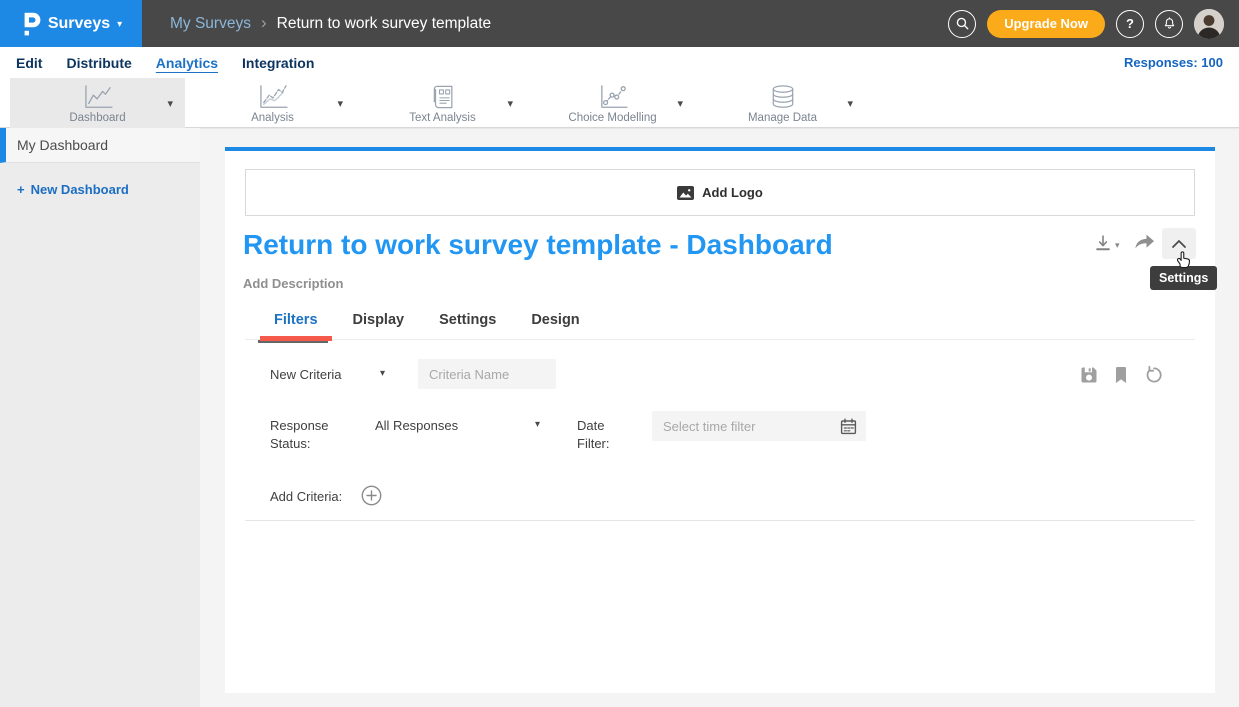 This screenshot has height=707, width=1239. Describe the element at coordinates (21, 189) in the screenshot. I see `plus-icon: +` at that location.